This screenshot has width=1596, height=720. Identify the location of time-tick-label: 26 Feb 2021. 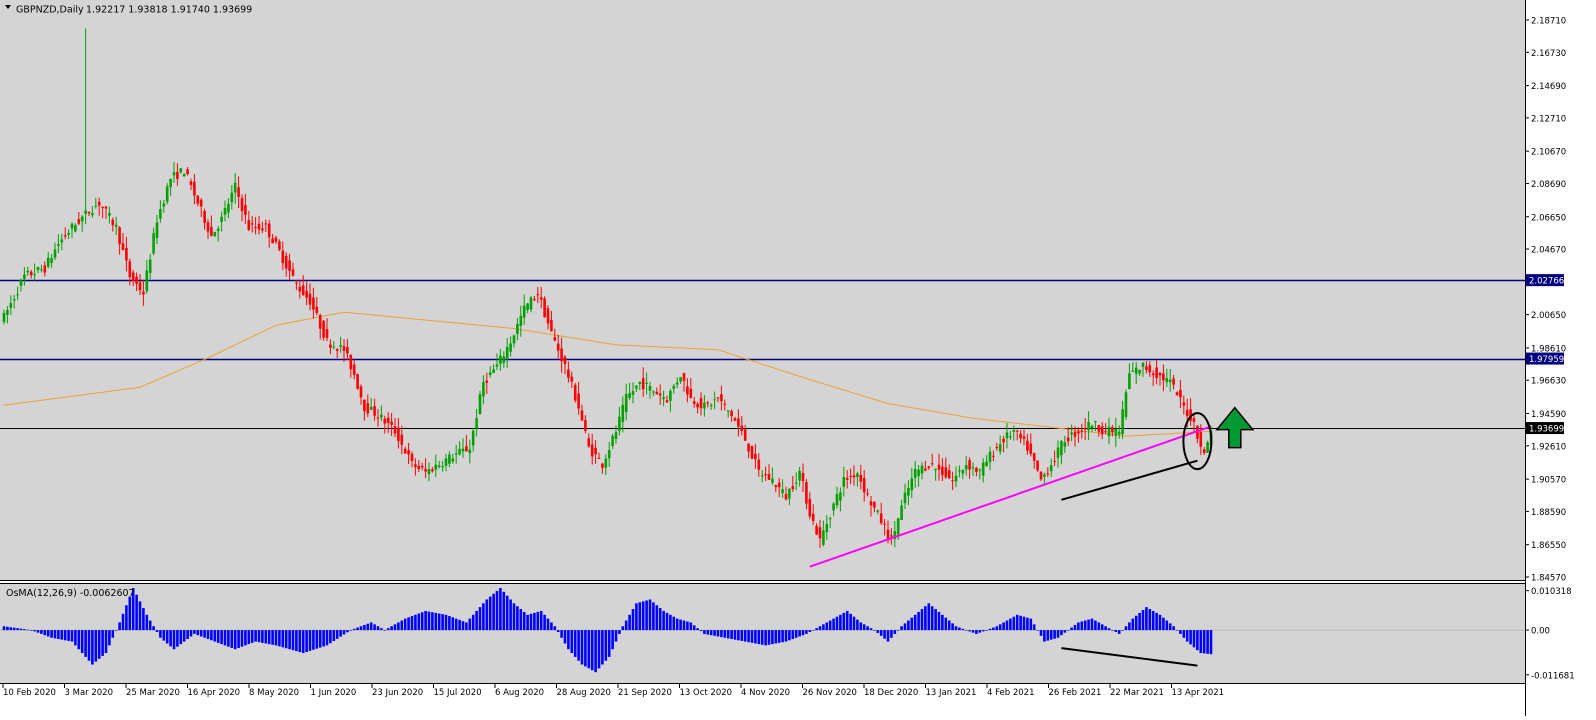
(1075, 693).